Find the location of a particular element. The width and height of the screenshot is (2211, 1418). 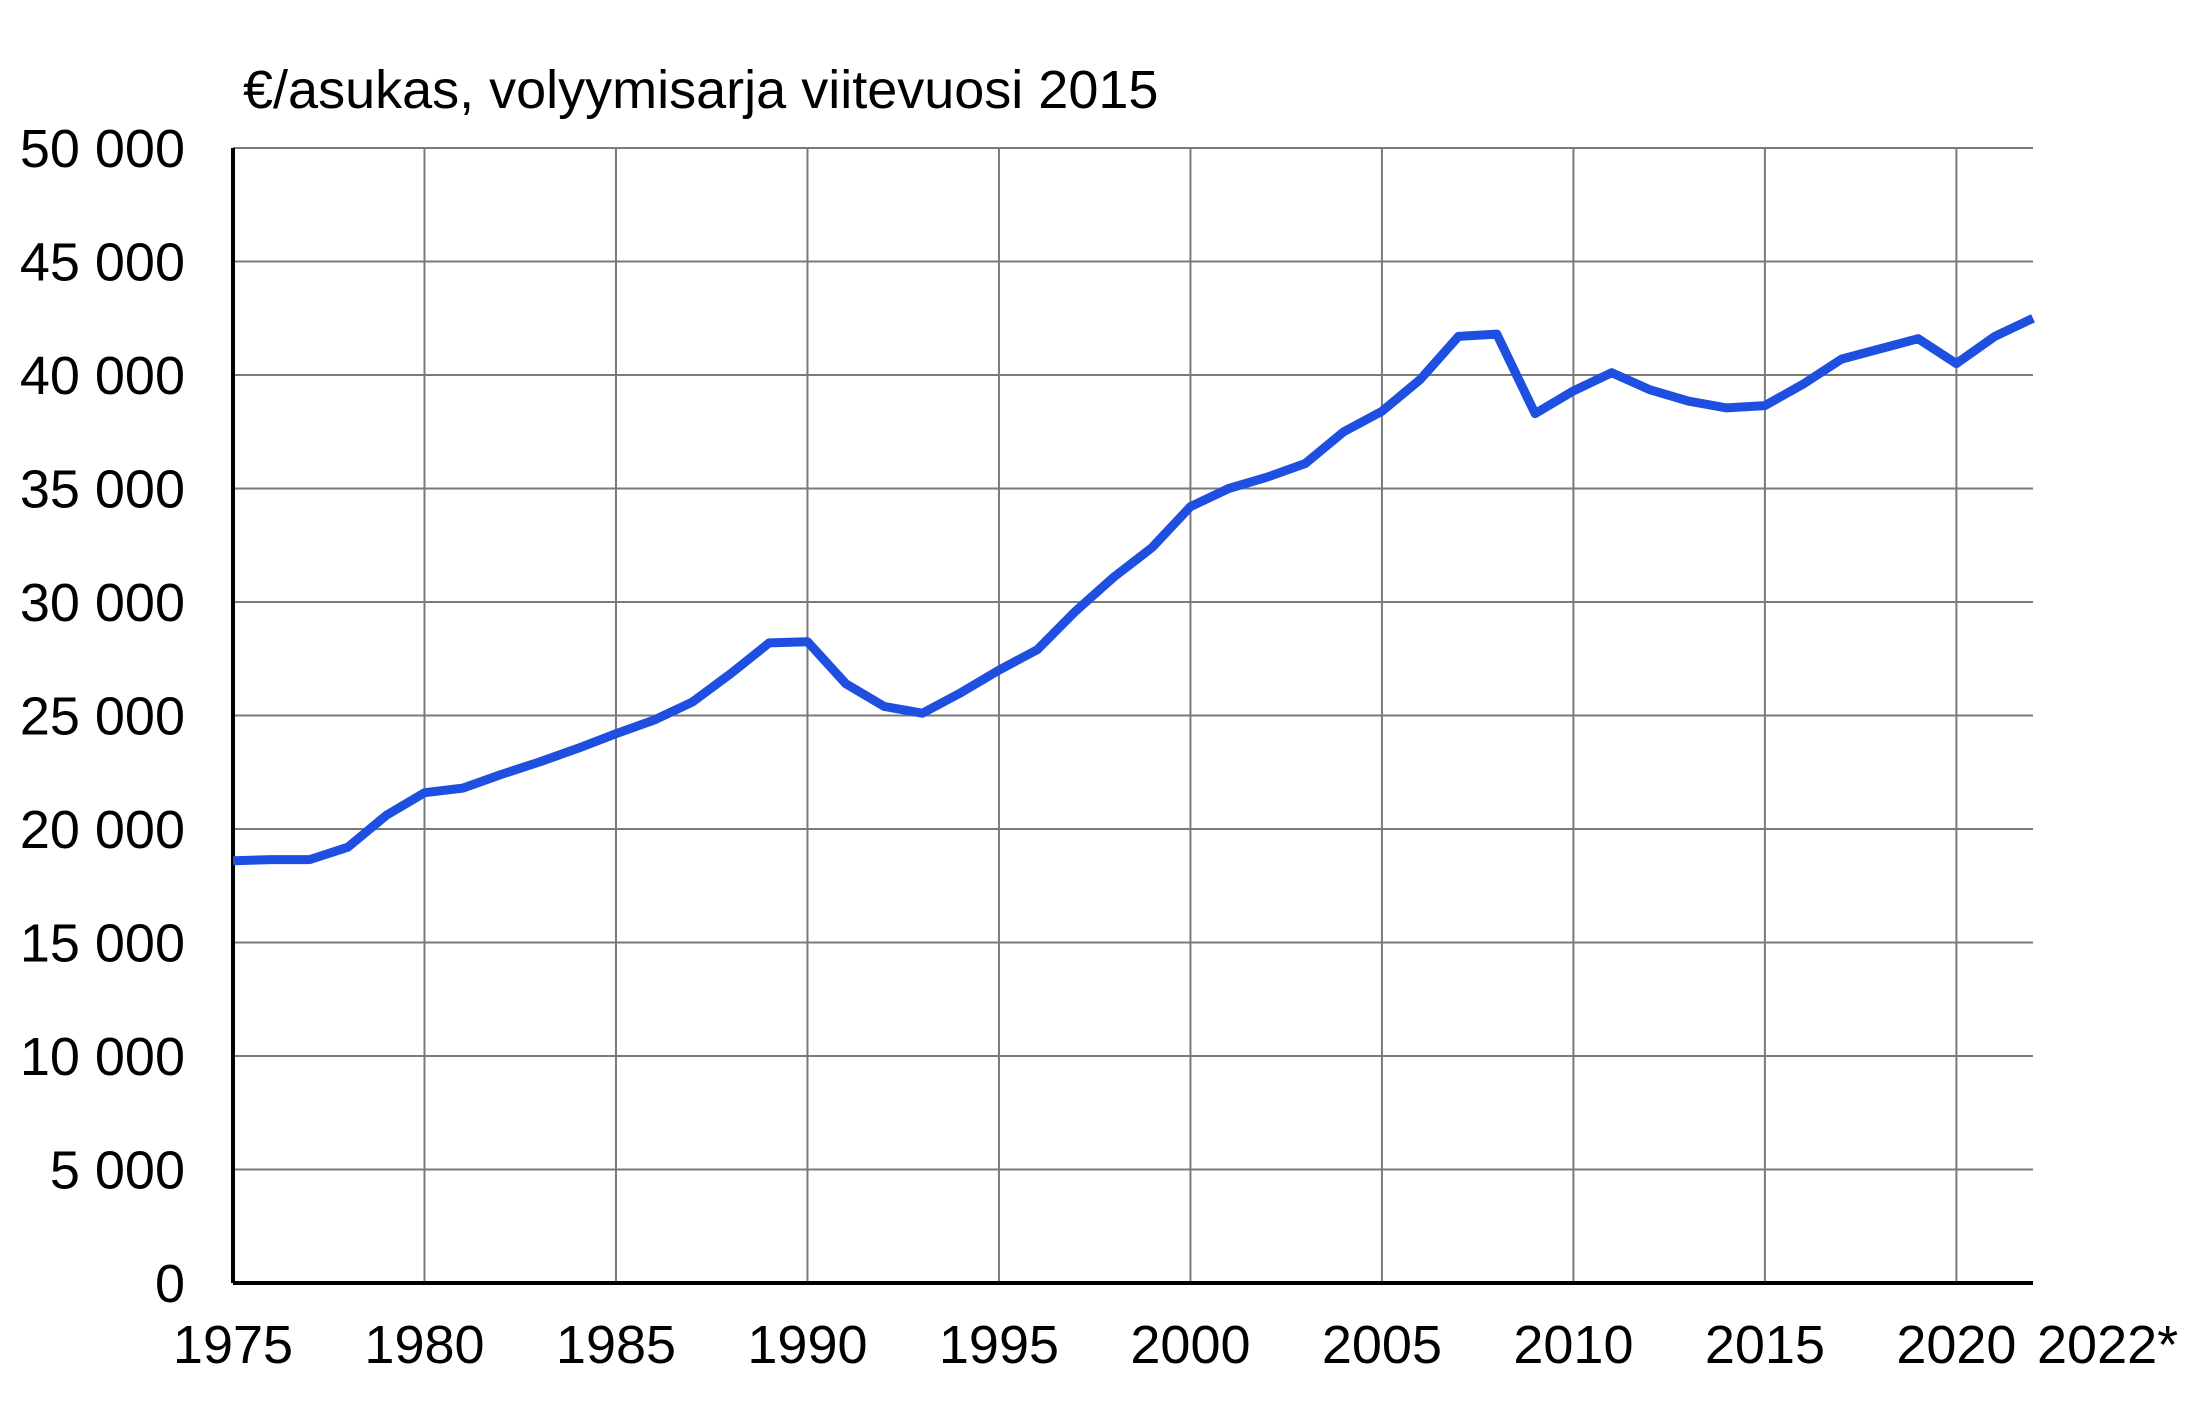

x-tick-label: 2015 is located at coordinates (1765, 1345).